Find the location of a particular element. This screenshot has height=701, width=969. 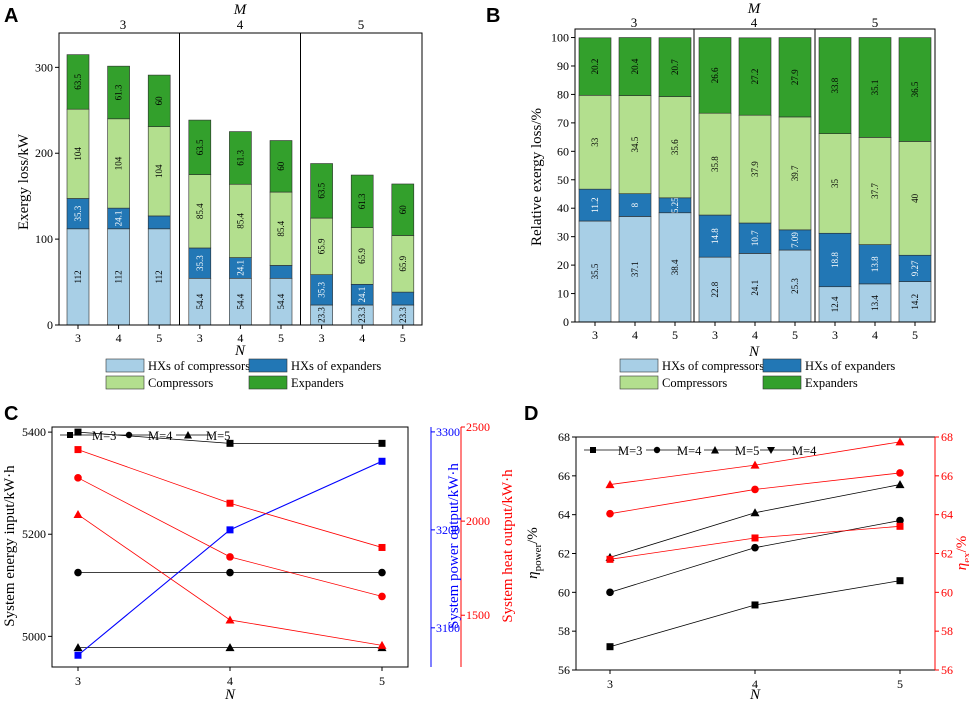

data-label-b: 25.3 is located at coordinates (795, 286).